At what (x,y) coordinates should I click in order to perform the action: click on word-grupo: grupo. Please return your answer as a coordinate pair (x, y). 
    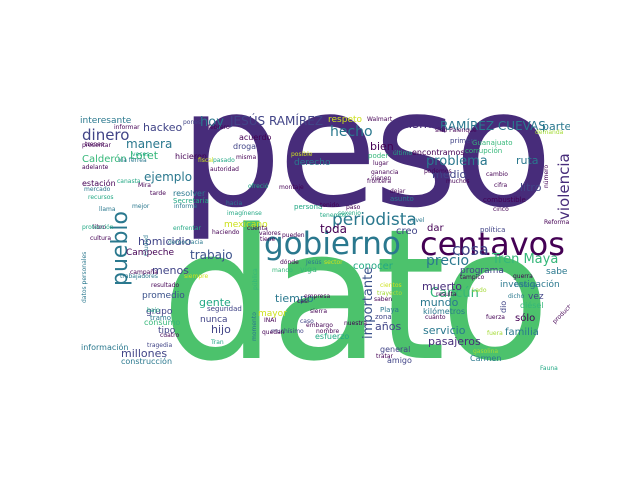
    Looking at the image, I should click on (159, 312).